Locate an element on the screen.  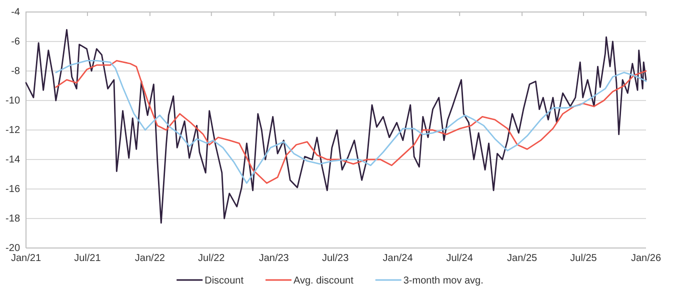
y-tick-label: -12 is located at coordinates (13, 130).